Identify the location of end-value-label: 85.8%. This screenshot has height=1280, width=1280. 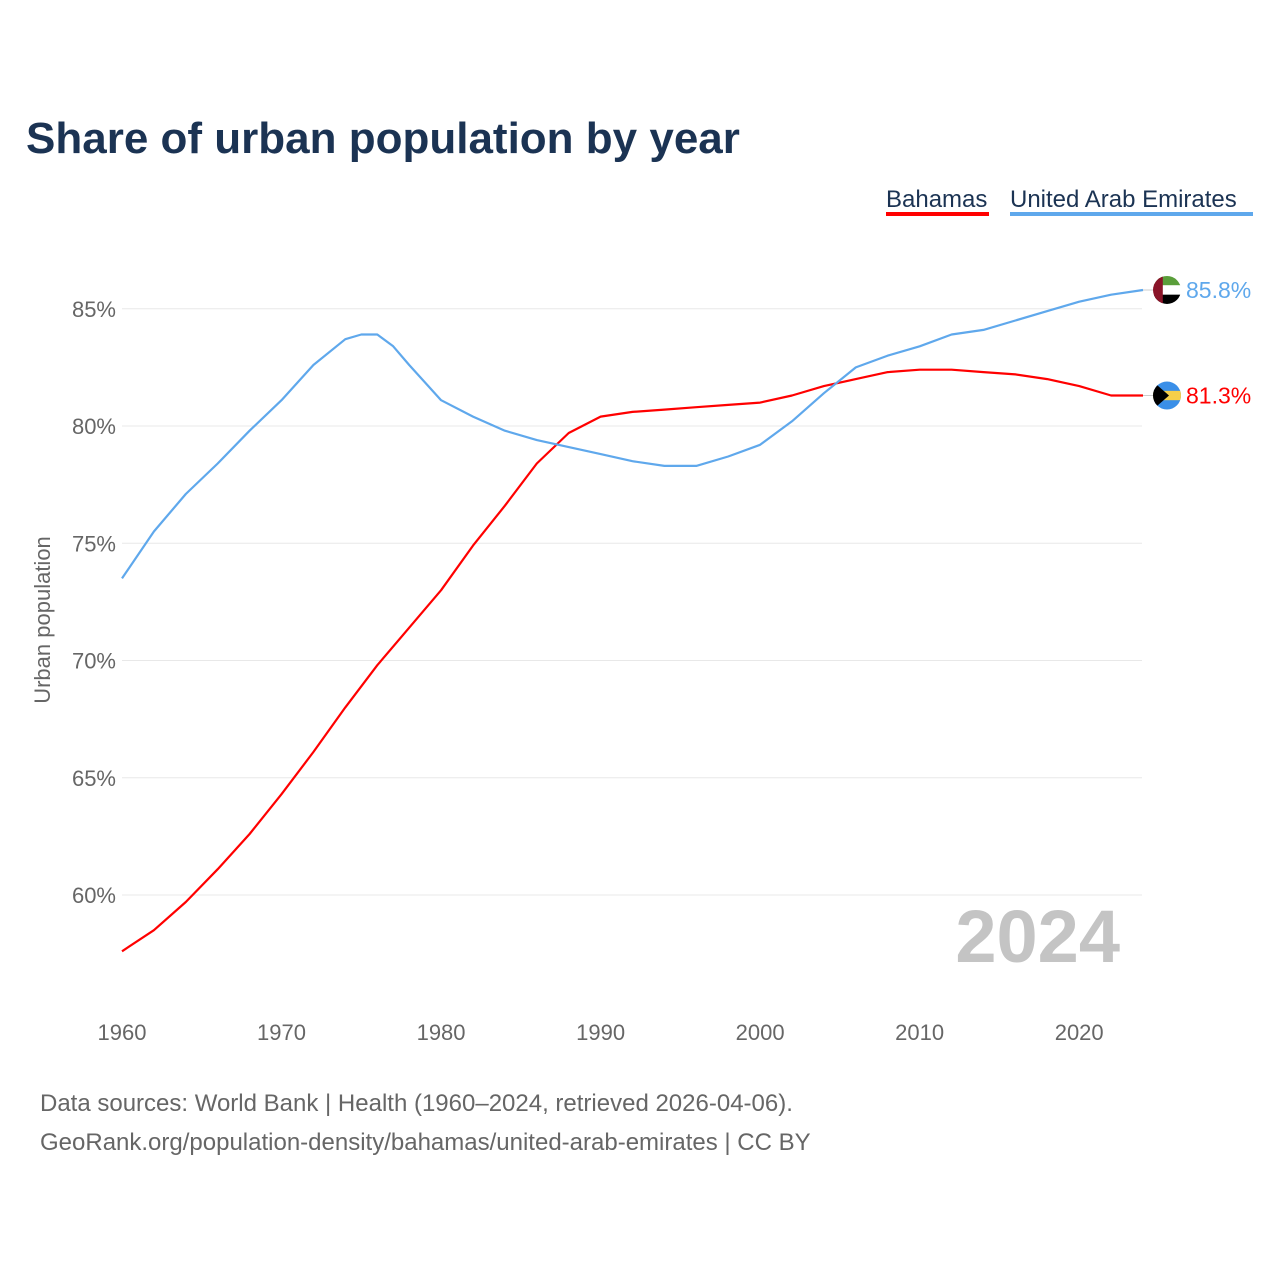
(1218, 290).